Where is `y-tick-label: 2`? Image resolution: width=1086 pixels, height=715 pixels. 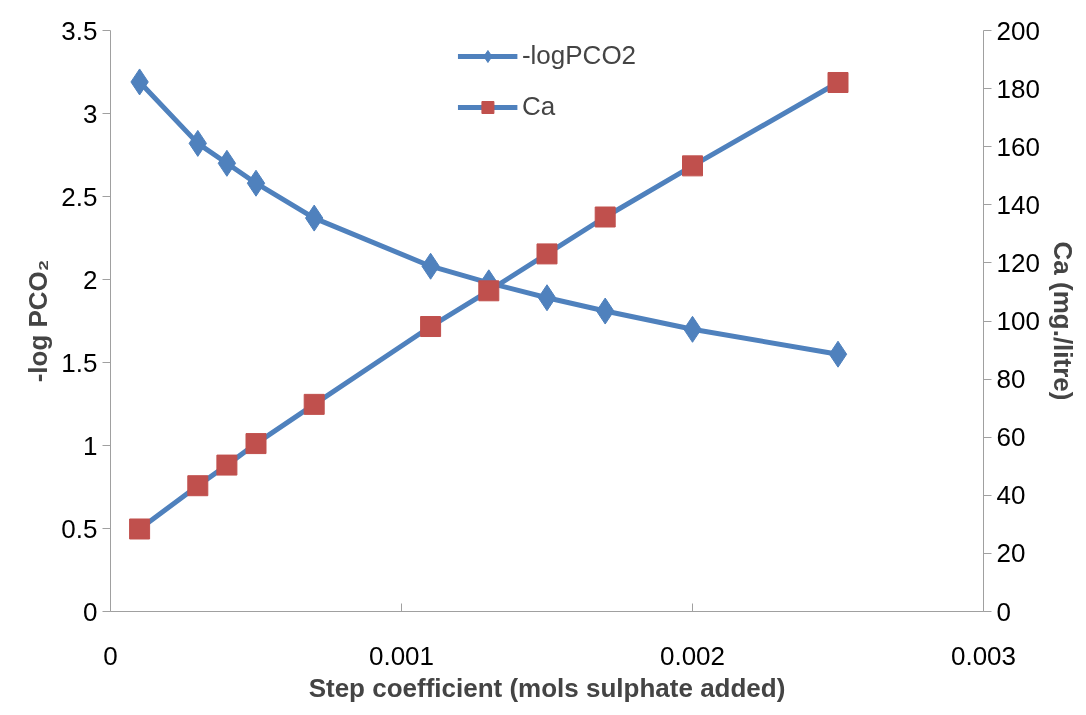
y-tick-label: 2 is located at coordinates (90, 279).